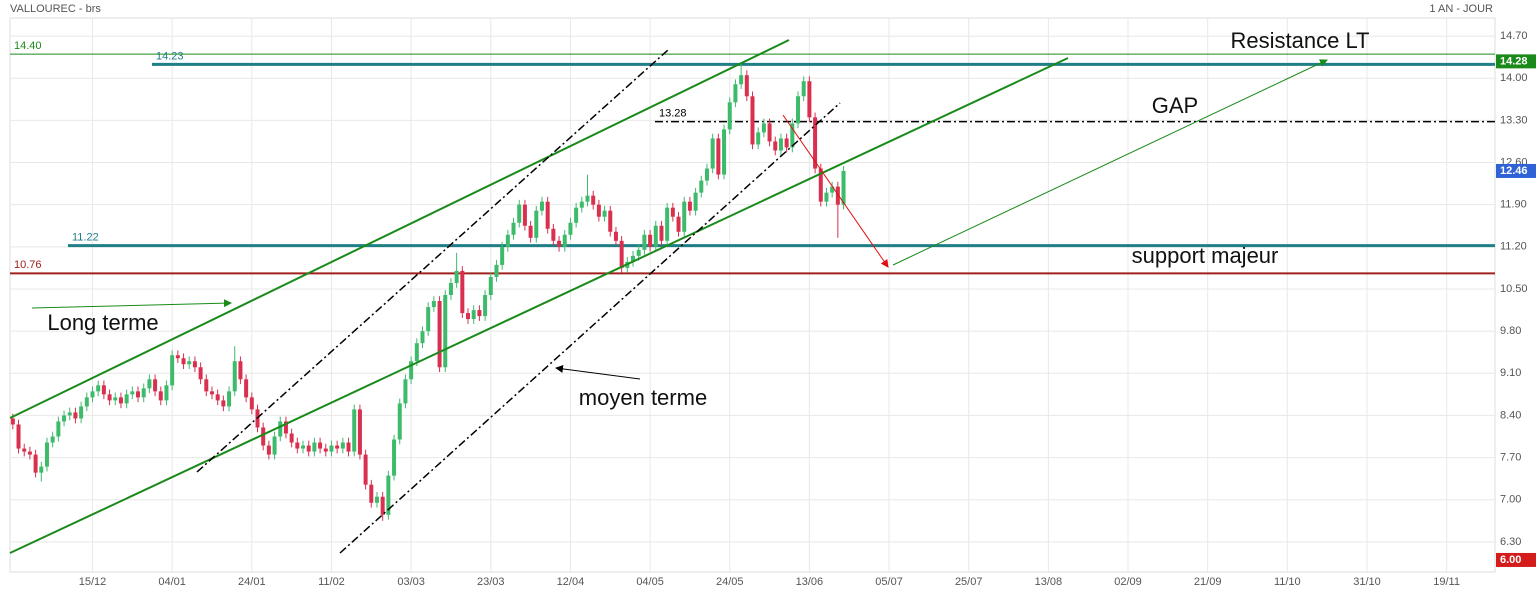  Describe the element at coordinates (571, 582) in the screenshot. I see `x-tick-label: 12/04` at that location.